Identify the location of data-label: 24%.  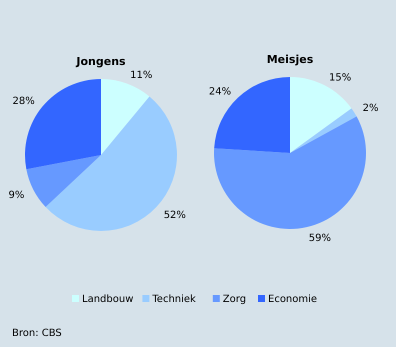
(220, 92).